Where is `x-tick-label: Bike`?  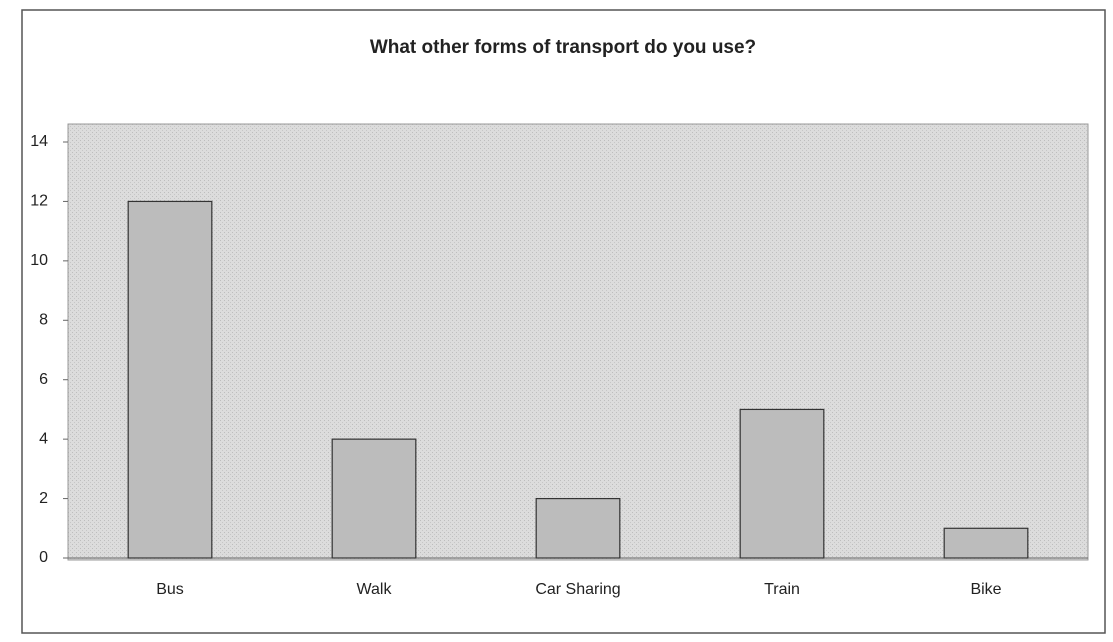 x-tick-label: Bike is located at coordinates (985, 589).